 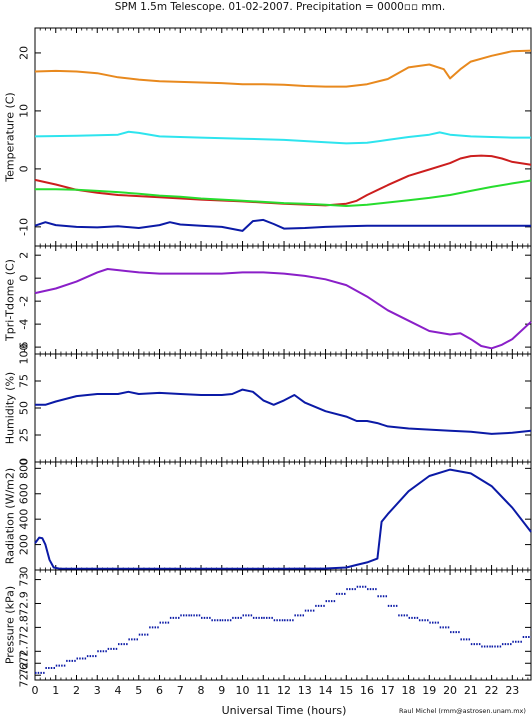 I want to click on panel-frame-radiation, so click(x=283, y=516).